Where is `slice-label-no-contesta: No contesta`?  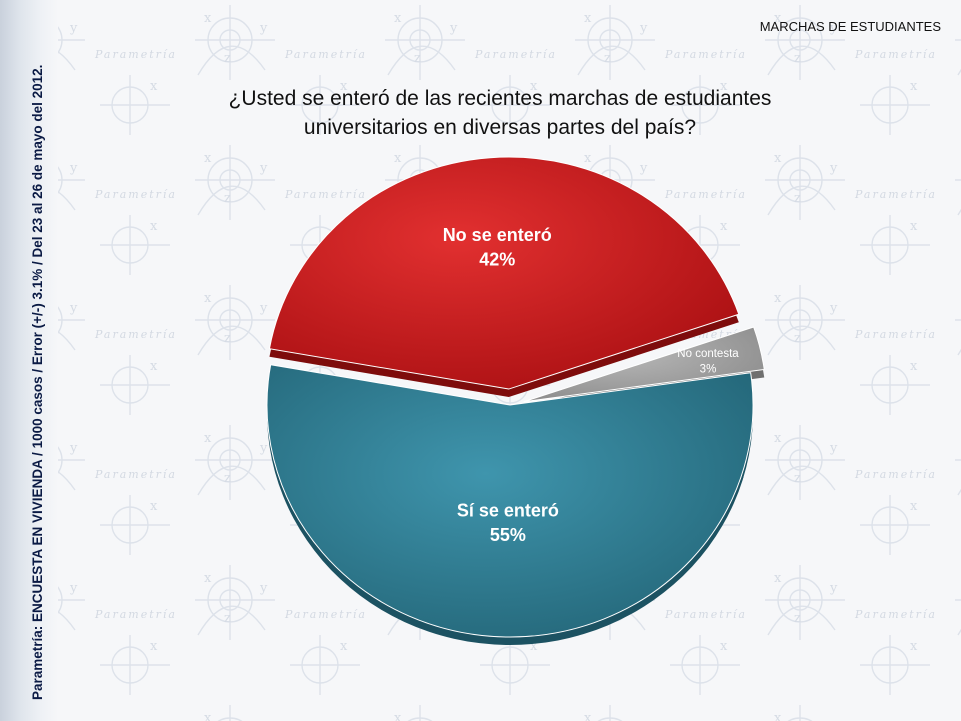
slice-label-no-contesta: No contesta is located at coordinates (708, 354).